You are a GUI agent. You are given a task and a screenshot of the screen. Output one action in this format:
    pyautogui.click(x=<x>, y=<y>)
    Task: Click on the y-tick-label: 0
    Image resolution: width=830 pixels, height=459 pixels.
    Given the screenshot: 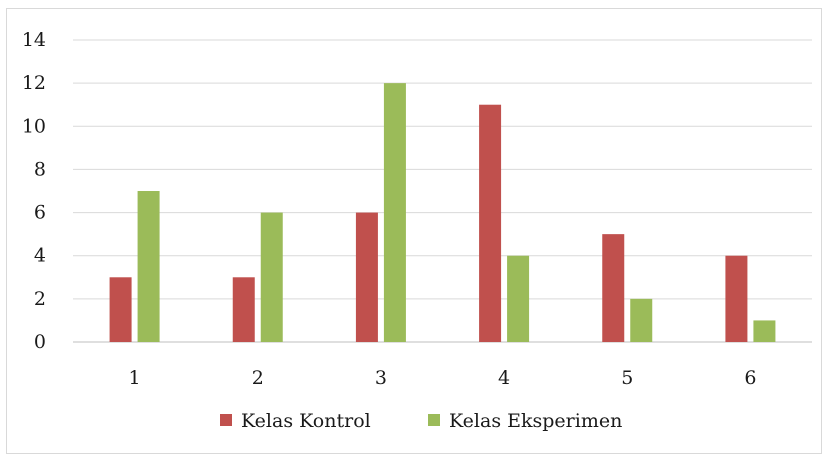 What is the action you would take?
    pyautogui.click(x=40, y=342)
    